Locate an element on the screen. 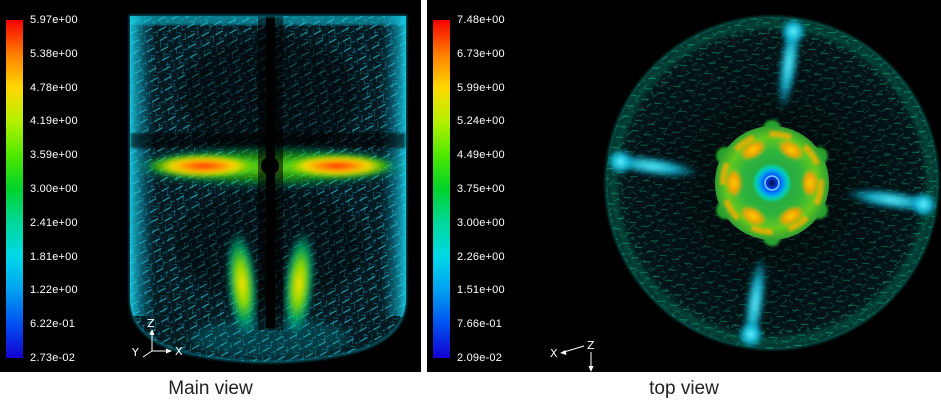 This screenshot has width=941, height=406. legend-tick: 7.66e-01 is located at coordinates (480, 324).